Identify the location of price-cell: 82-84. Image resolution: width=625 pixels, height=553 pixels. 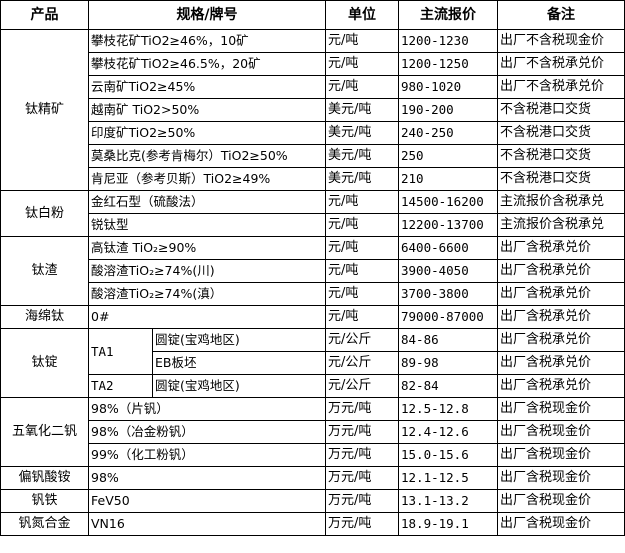
(448, 386).